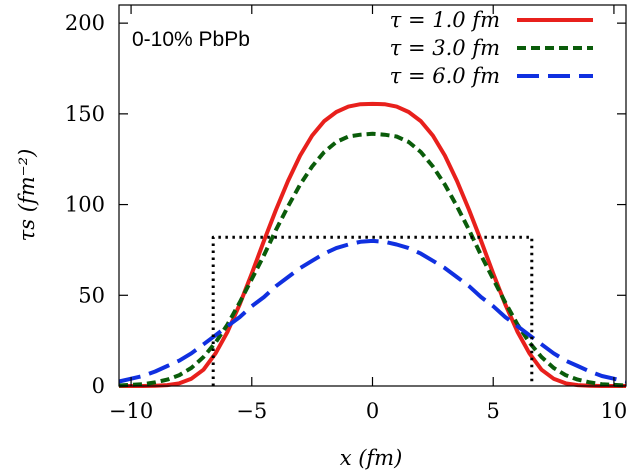 The image size is (631, 473). I want to click on x-tick-label: −10, so click(131, 411).